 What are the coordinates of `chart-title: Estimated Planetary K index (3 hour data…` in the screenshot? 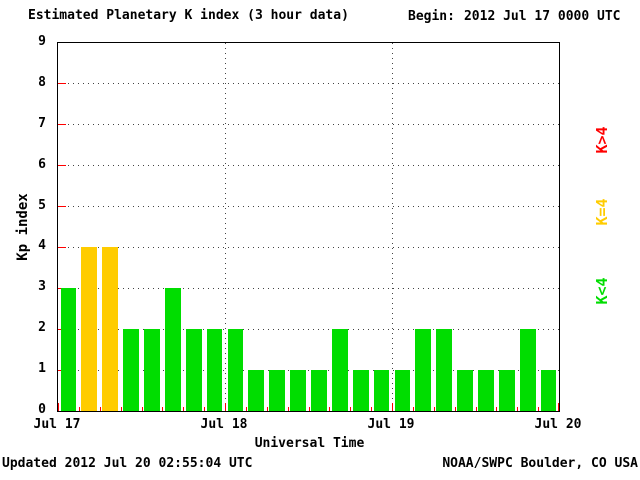 It's located at (188, 15).